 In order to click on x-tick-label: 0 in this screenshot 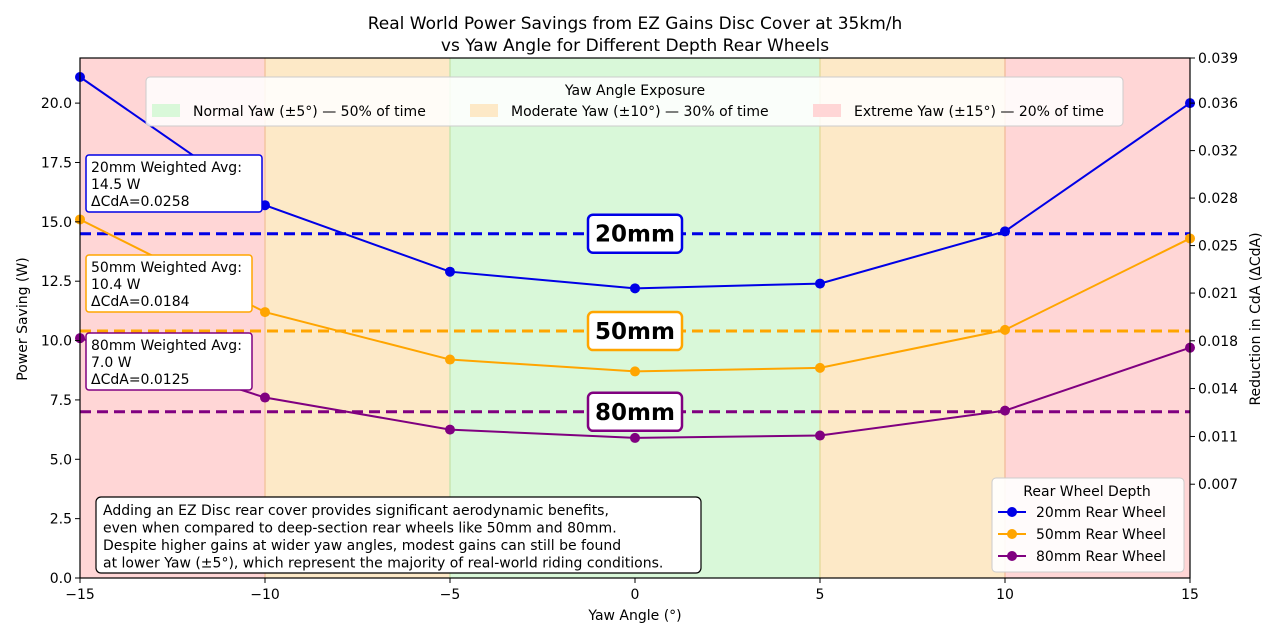, I will do `click(635, 595)`.